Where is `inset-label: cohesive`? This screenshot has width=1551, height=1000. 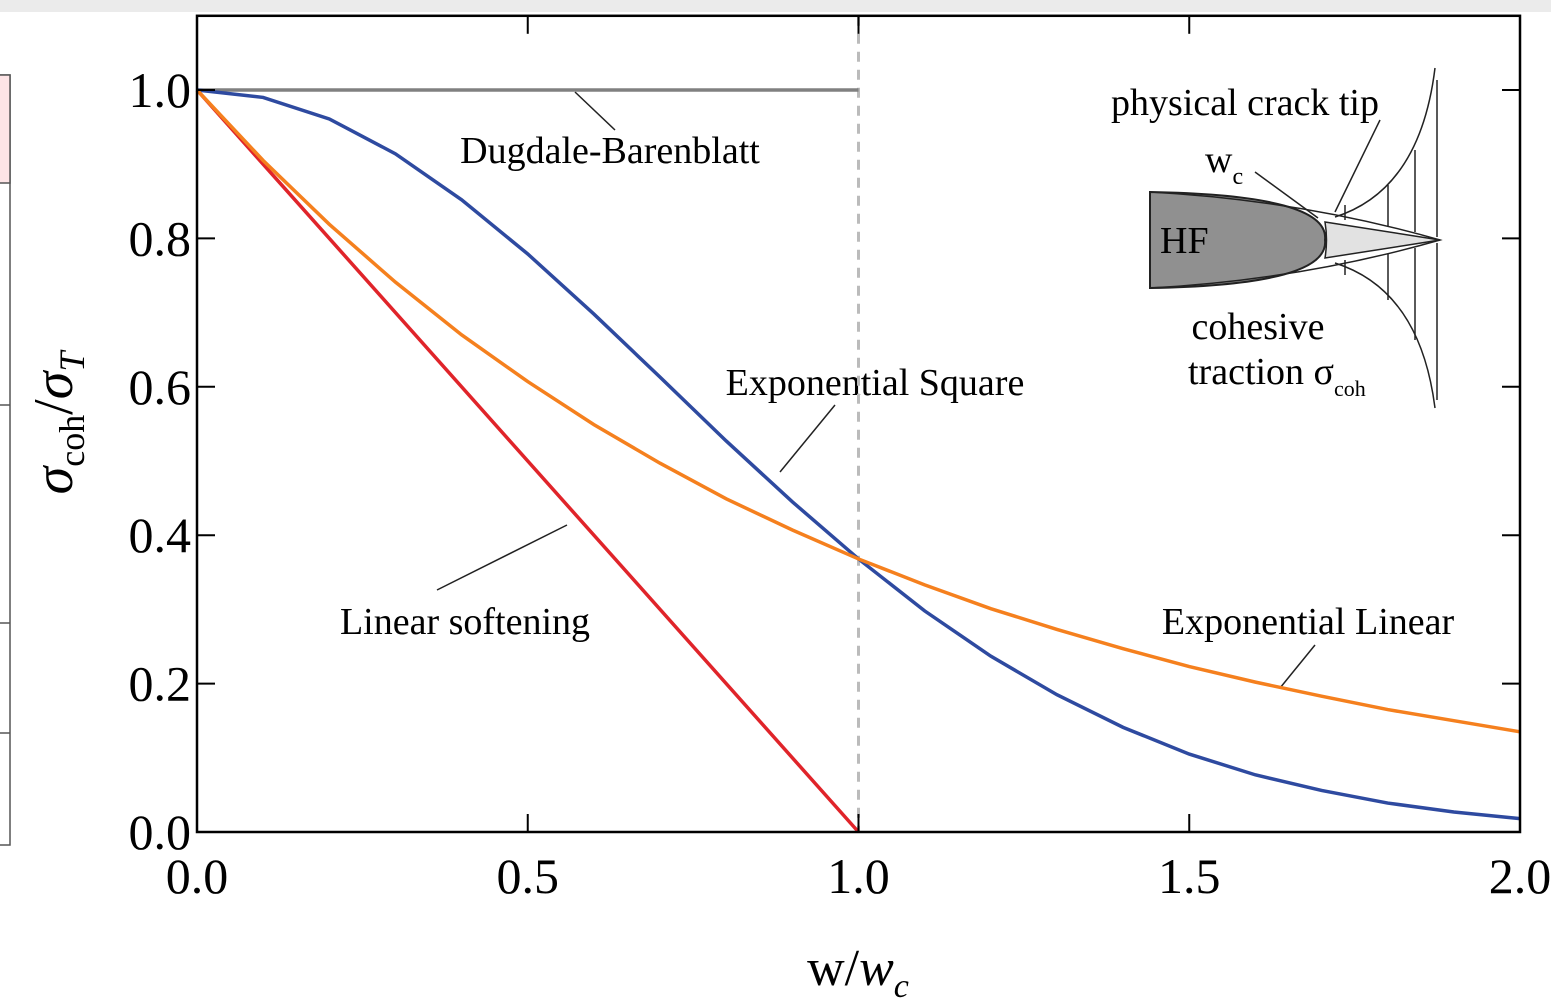 inset-label: cohesive is located at coordinates (1258, 327).